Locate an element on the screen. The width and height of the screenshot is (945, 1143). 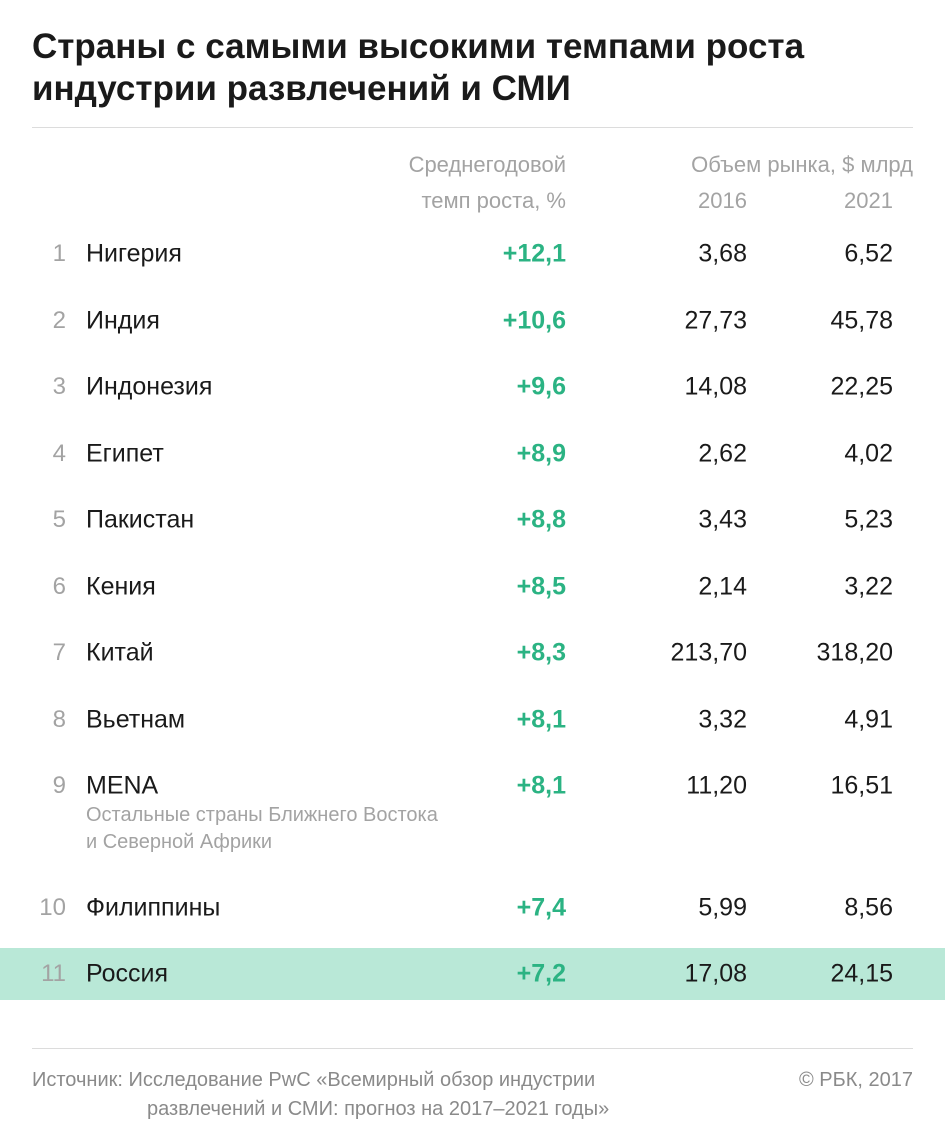
copyright: © РБК, 2017 is located at coordinates (855, 1080).